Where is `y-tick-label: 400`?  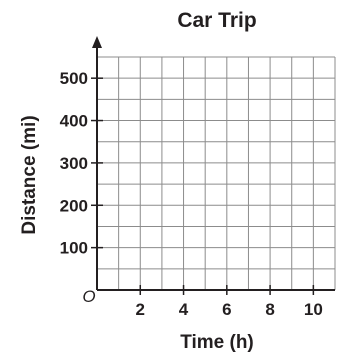 y-tick-label: 400 is located at coordinates (74, 121).